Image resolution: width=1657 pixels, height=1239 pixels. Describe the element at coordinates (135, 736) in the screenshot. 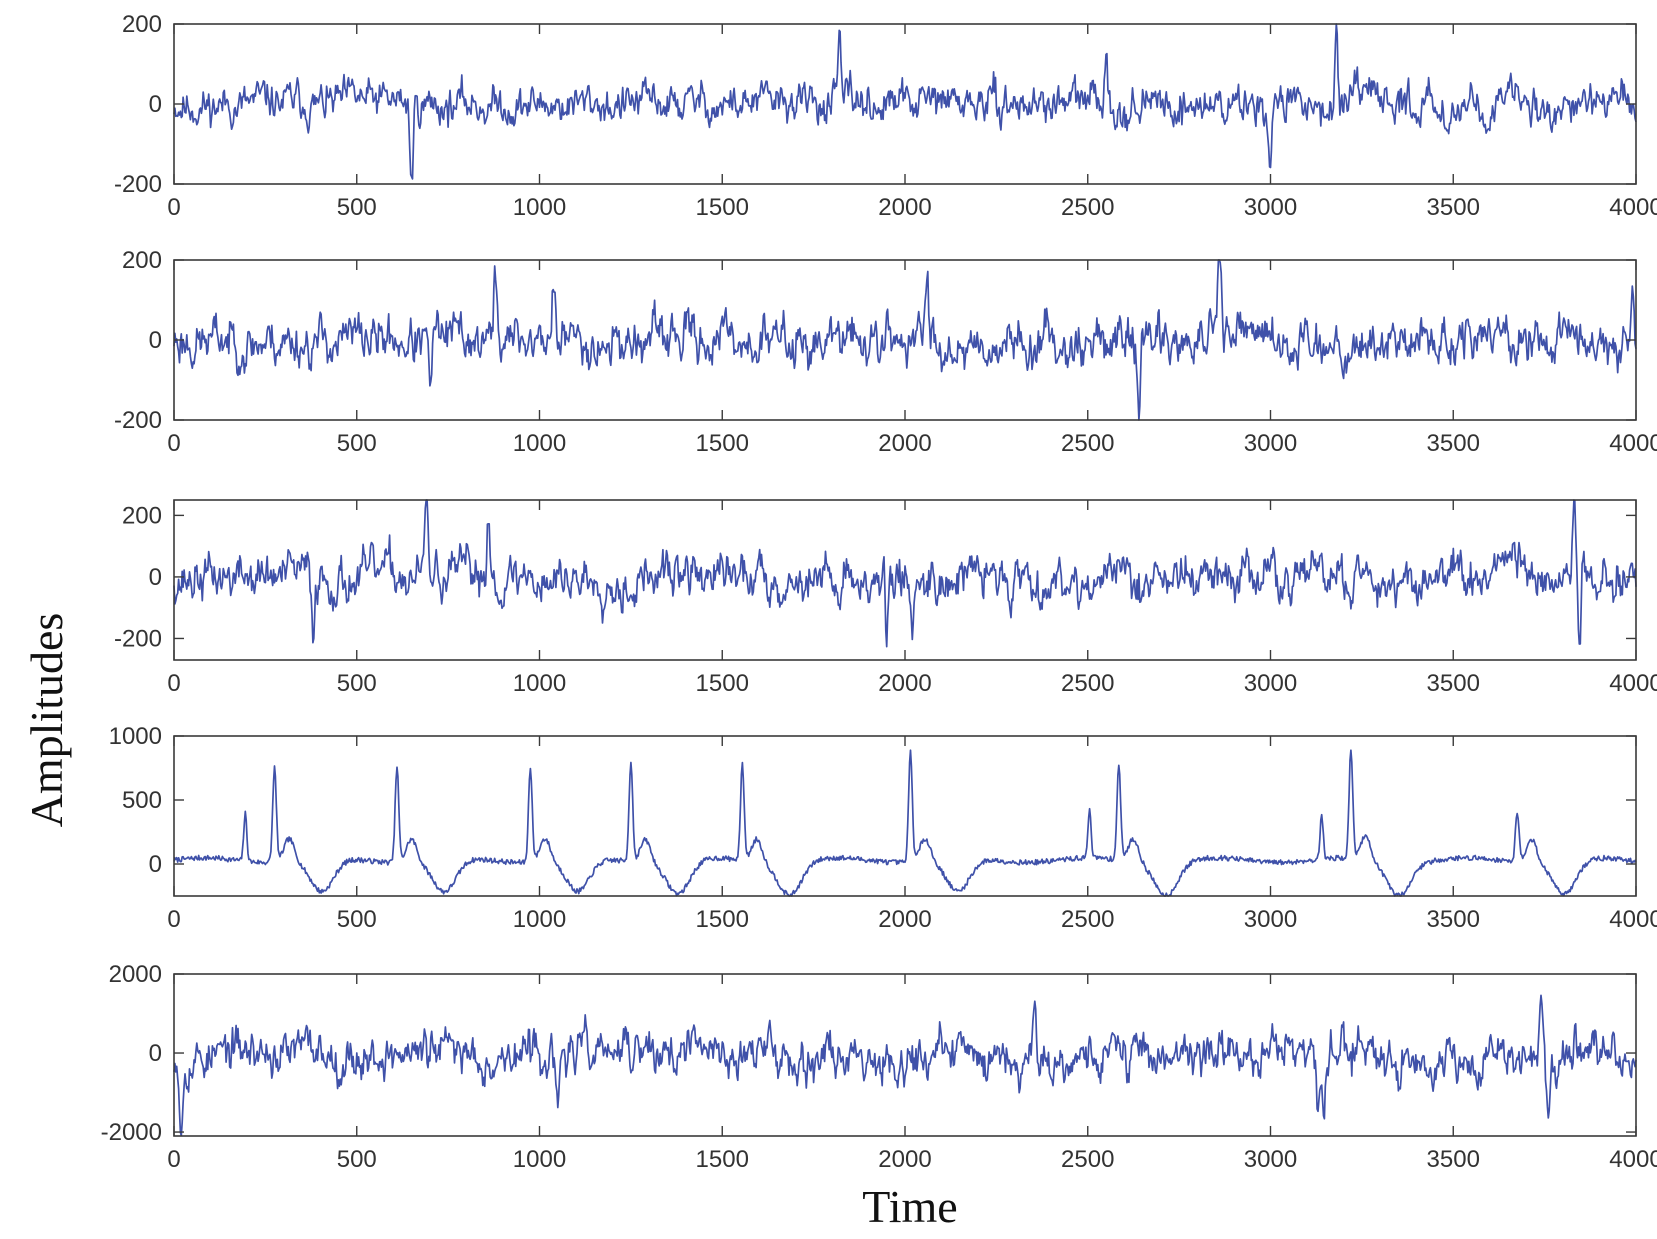

I see `y-tick-label: 1000` at that location.